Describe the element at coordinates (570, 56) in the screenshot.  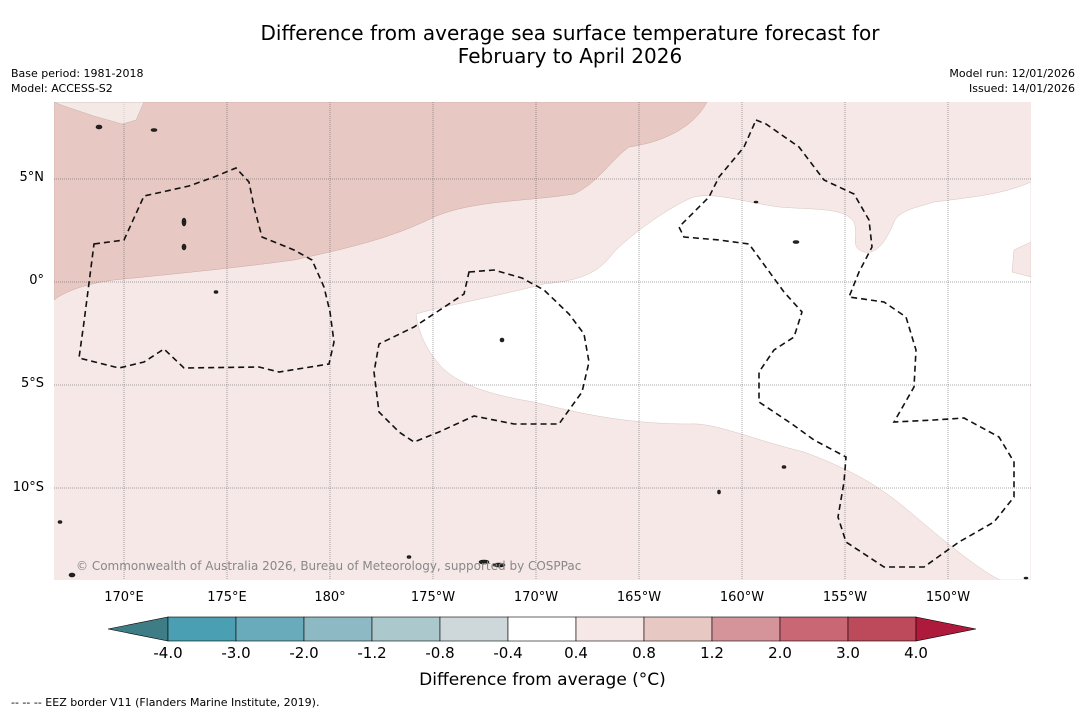
I see `title-line-2: February to April 2026` at that location.